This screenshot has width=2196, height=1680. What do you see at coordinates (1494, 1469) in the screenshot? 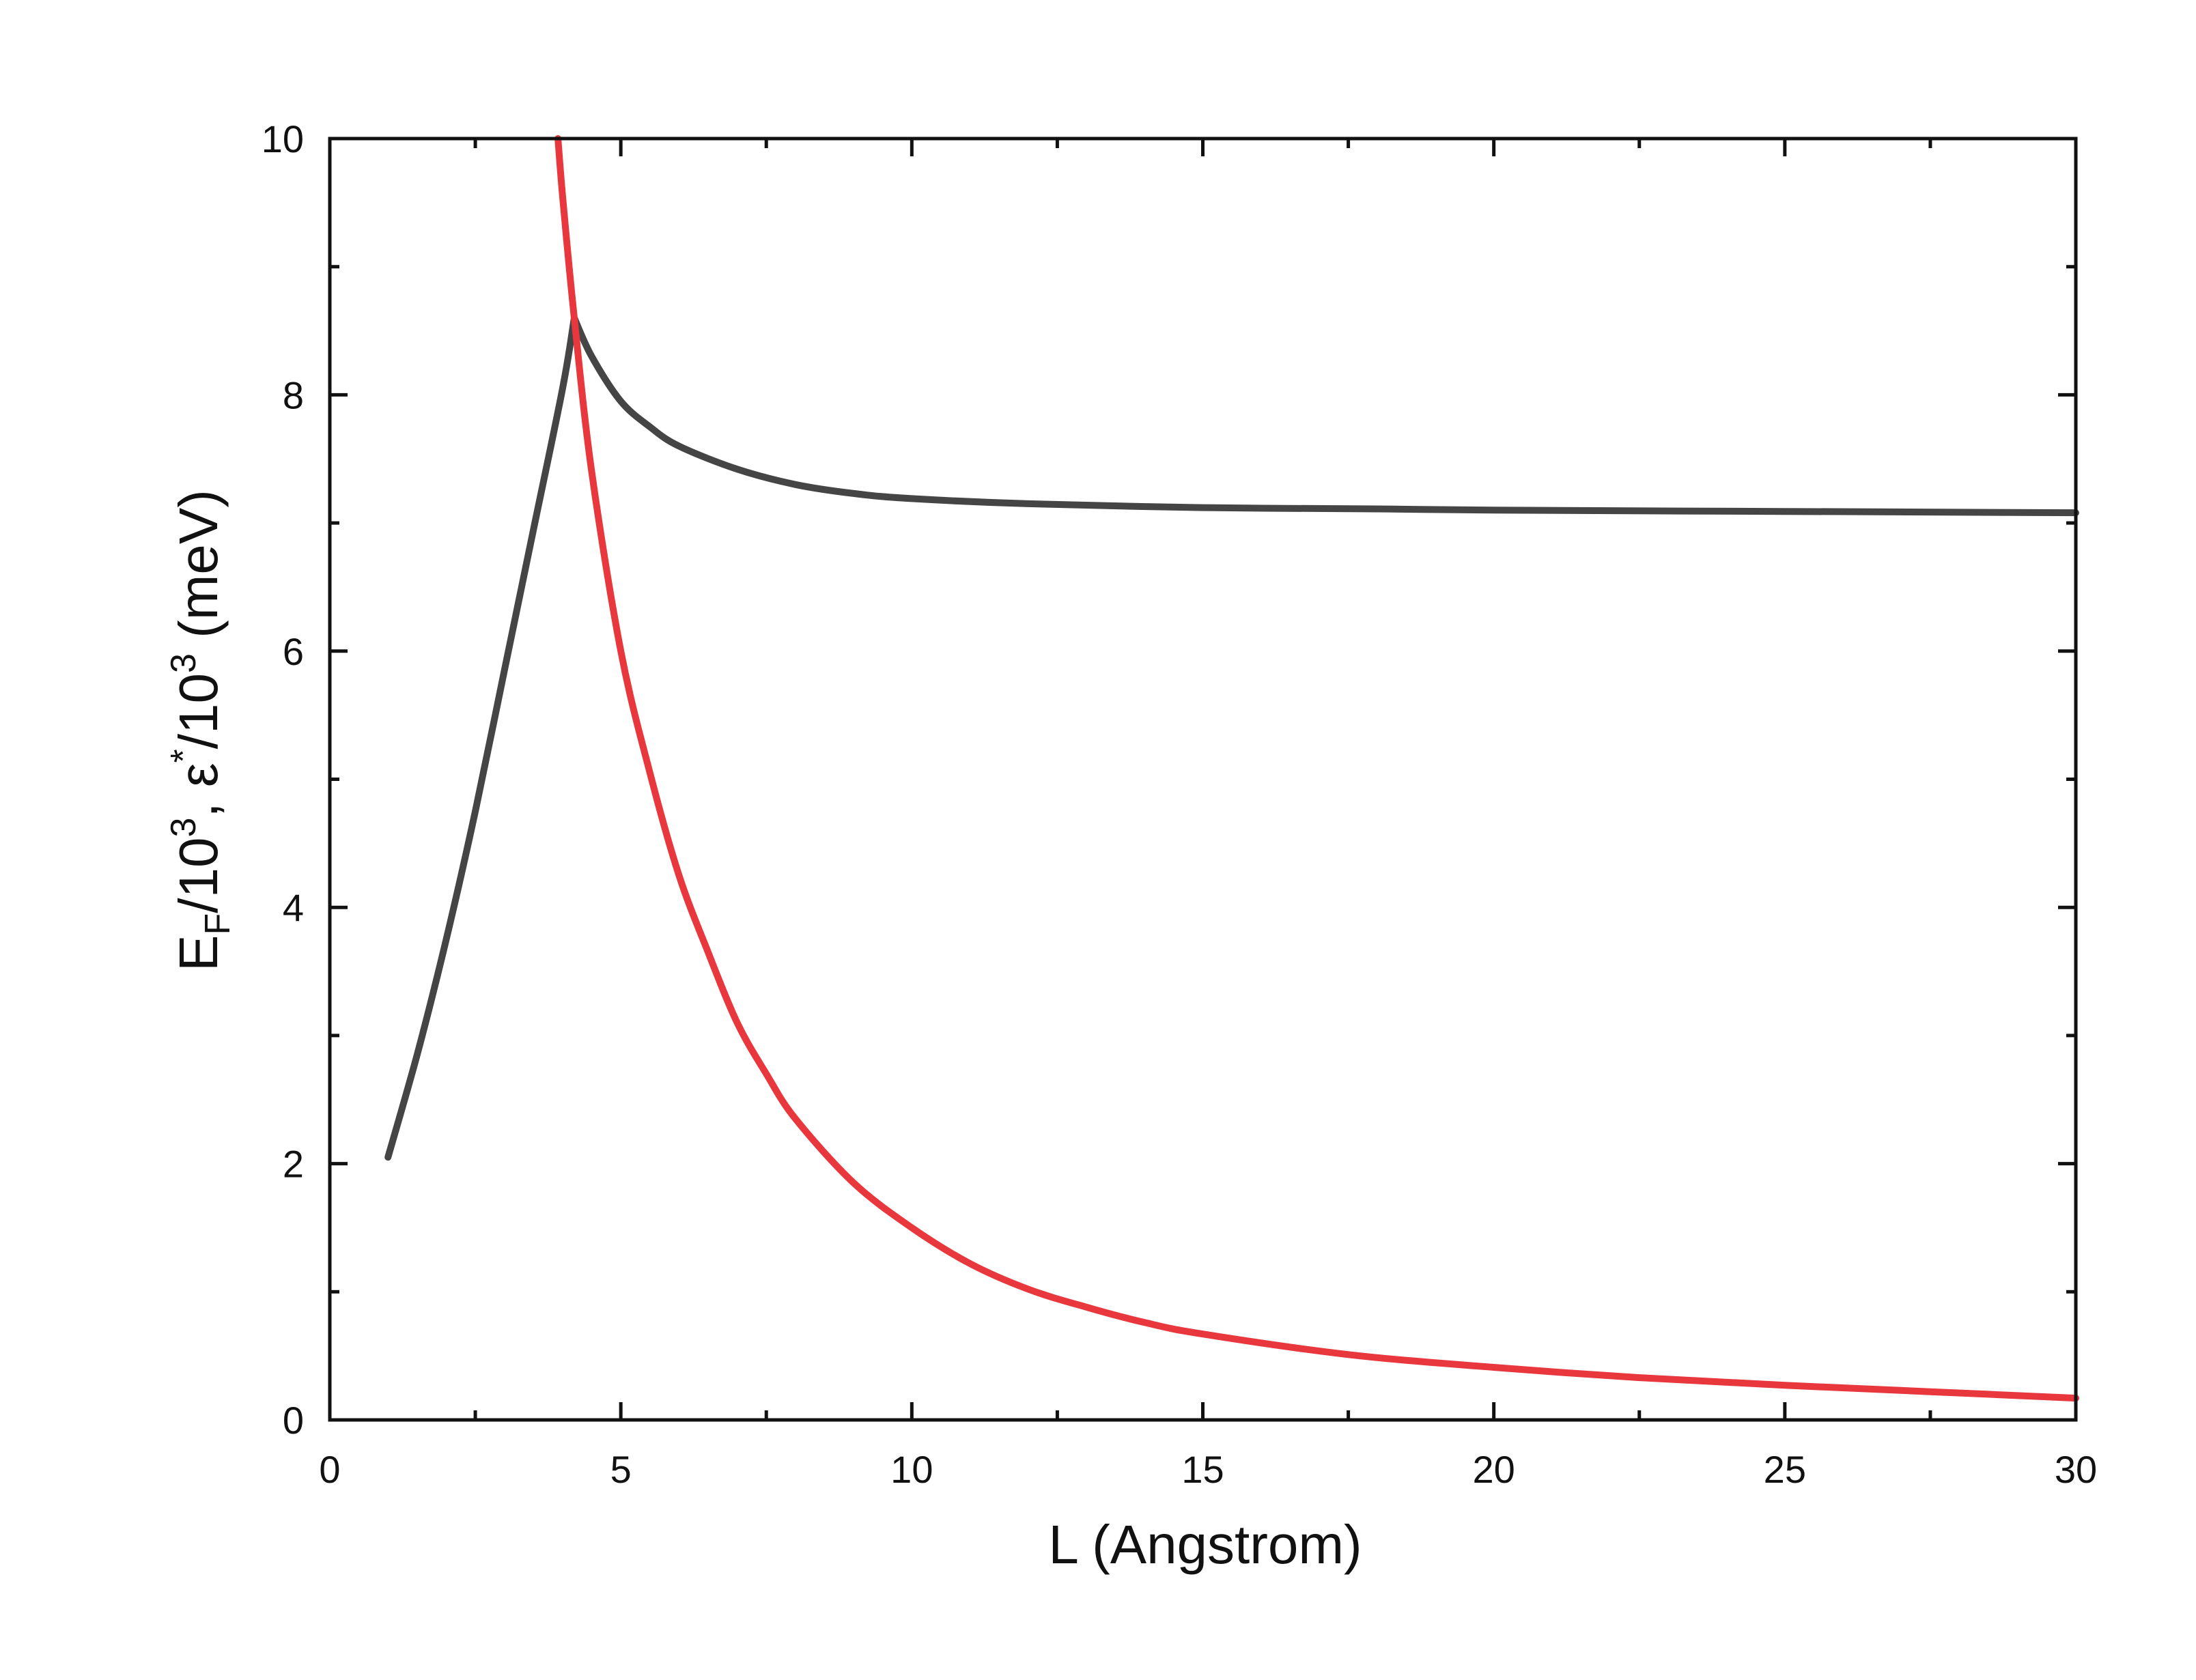
I see `x-tick-label: 20` at bounding box center [1494, 1469].